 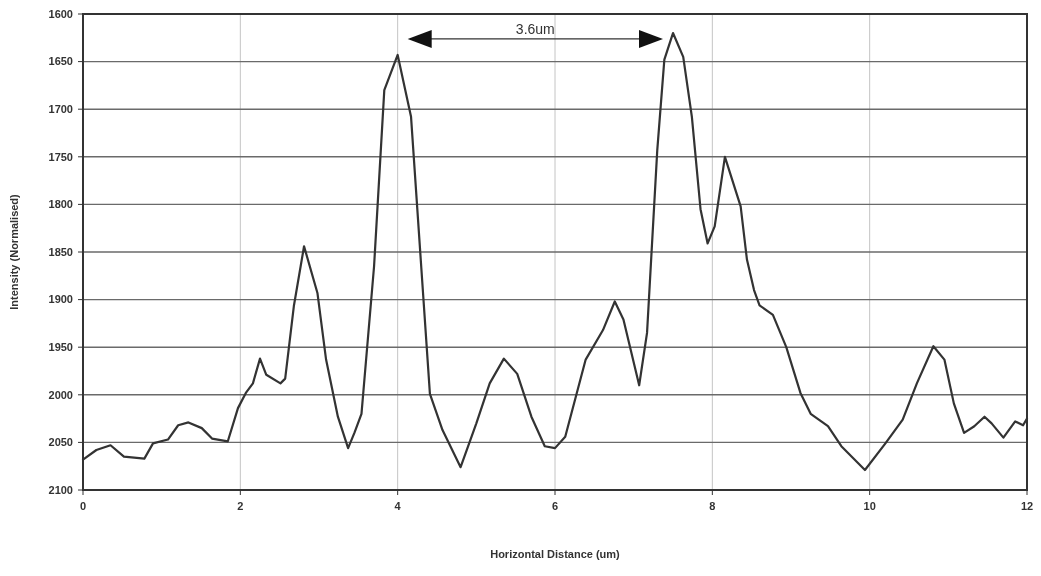 I want to click on y-tick-label: 1850, so click(x=60, y=251).